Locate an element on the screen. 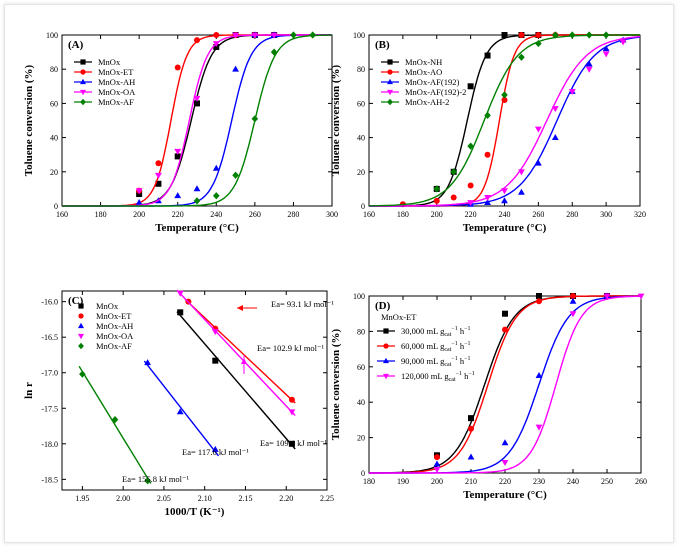  legend-item: 30,000 mL gcat−1 h−1 is located at coordinates (424, 332).